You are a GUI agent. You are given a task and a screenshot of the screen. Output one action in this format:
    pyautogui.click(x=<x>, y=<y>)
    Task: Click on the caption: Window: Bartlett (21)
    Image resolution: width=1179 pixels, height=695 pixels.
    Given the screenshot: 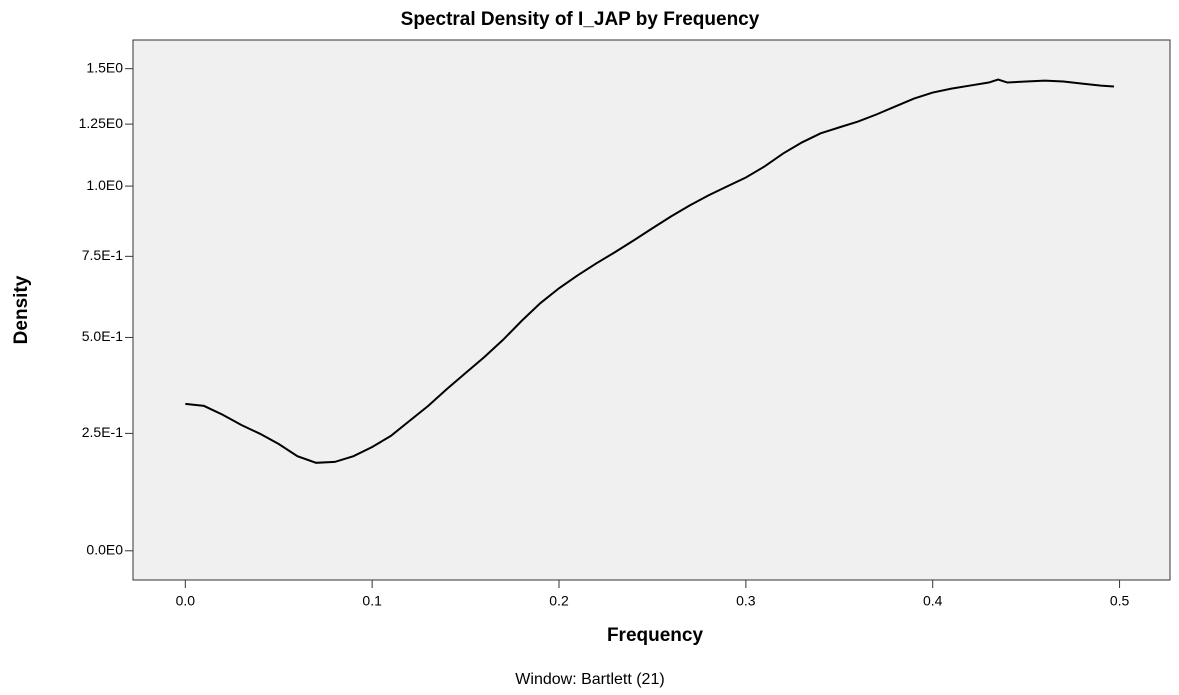 What is the action you would take?
    pyautogui.click(x=589, y=679)
    